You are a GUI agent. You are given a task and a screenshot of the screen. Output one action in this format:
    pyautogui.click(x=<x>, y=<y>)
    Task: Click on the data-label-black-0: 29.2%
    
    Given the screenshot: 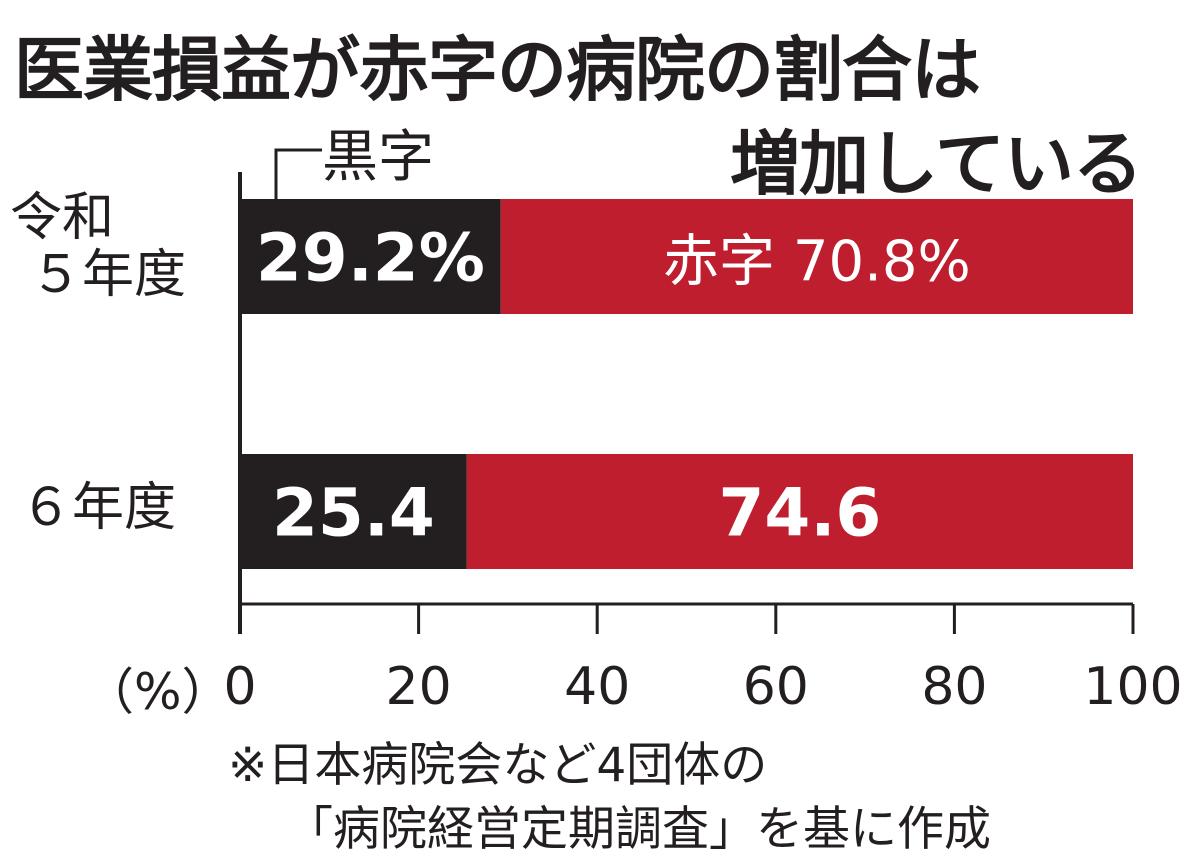 What is the action you would take?
    pyautogui.click(x=370, y=258)
    